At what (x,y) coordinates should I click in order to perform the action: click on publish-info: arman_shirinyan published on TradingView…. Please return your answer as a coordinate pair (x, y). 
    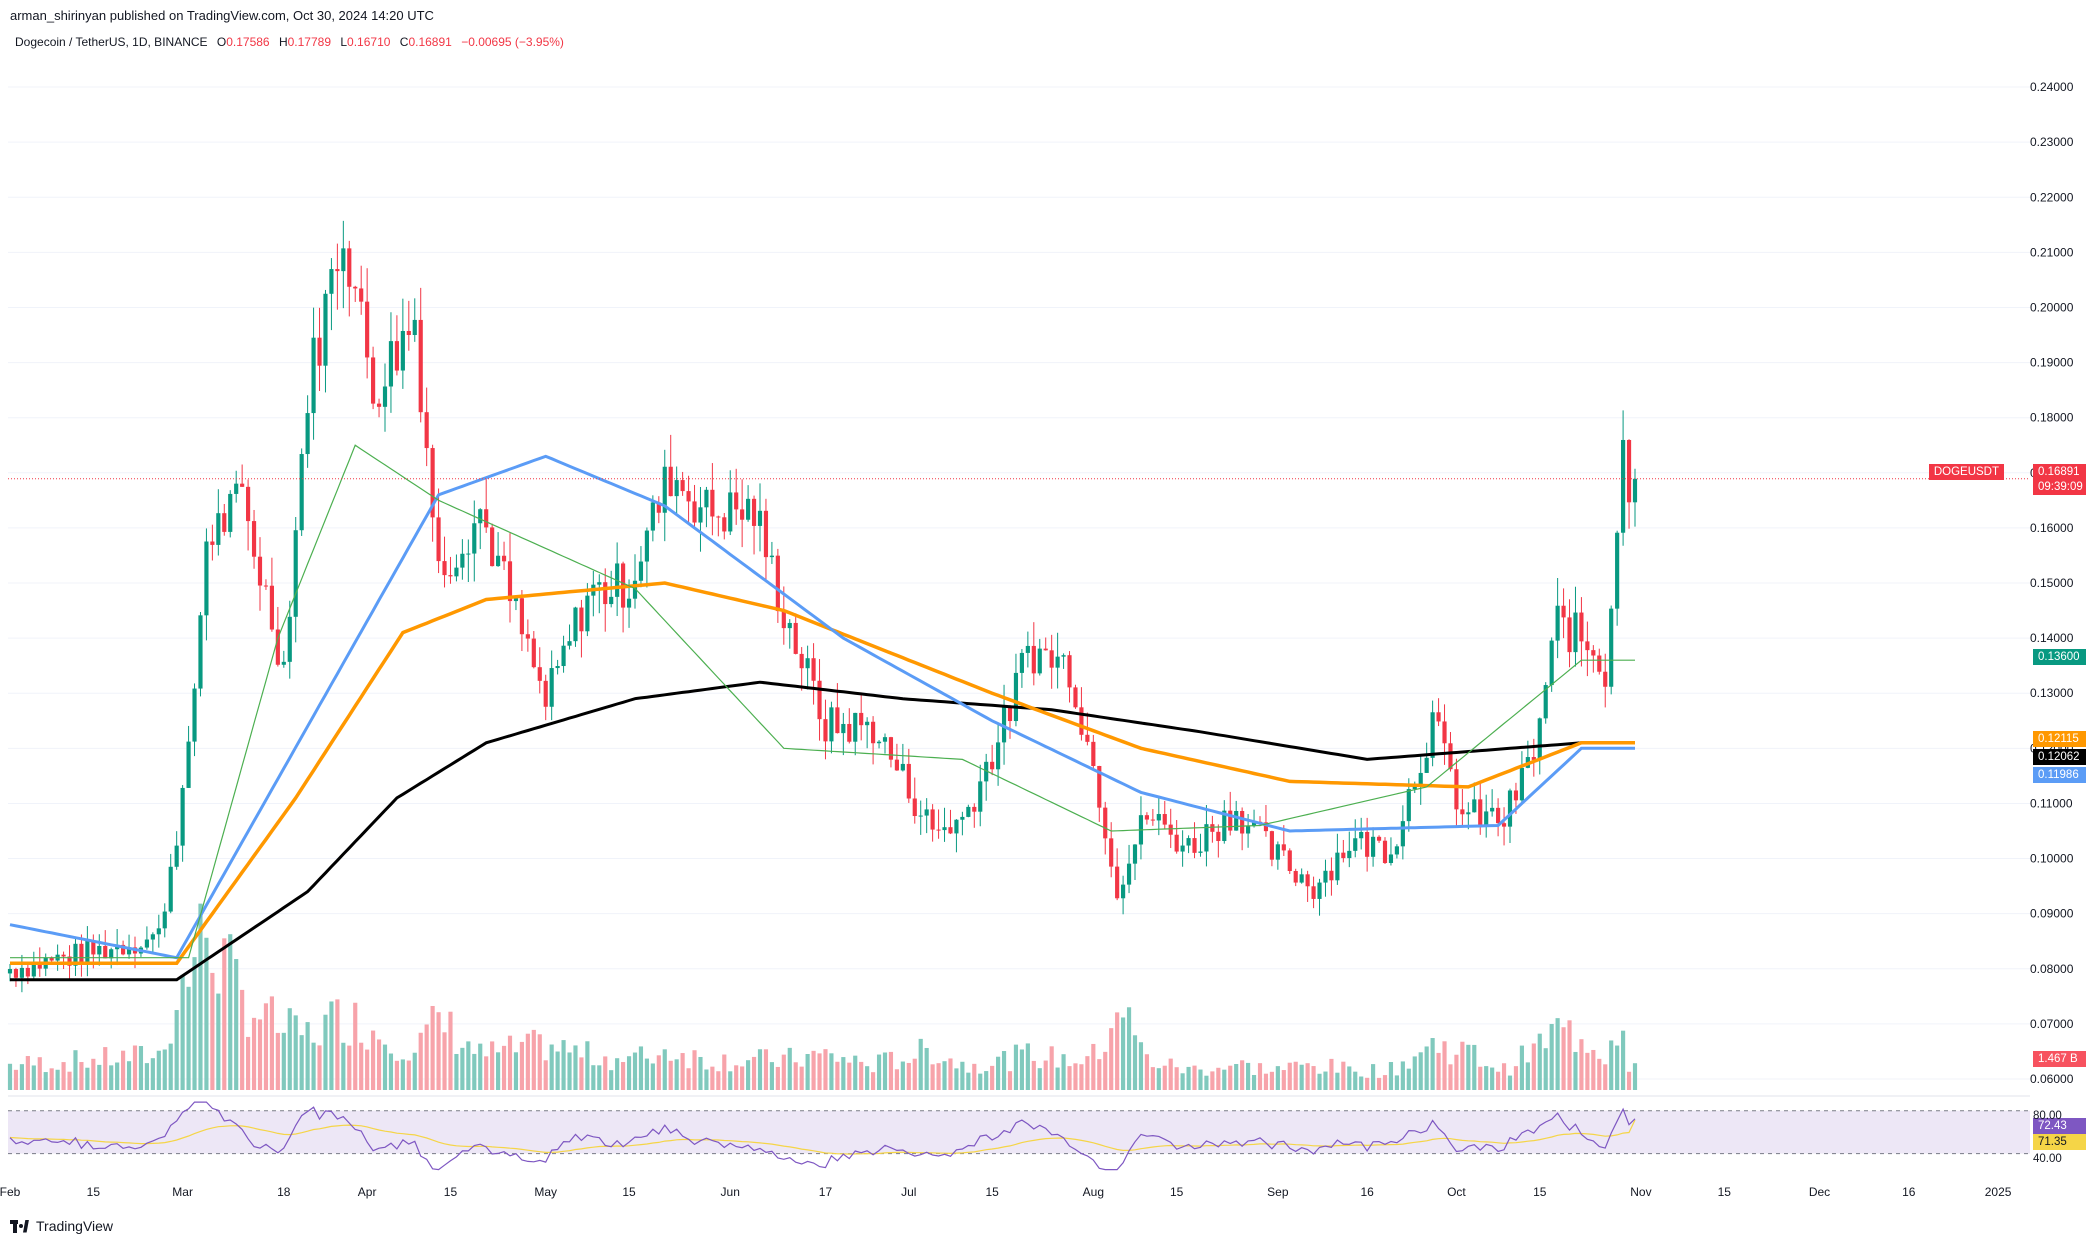
    Looking at the image, I should click on (222, 15).